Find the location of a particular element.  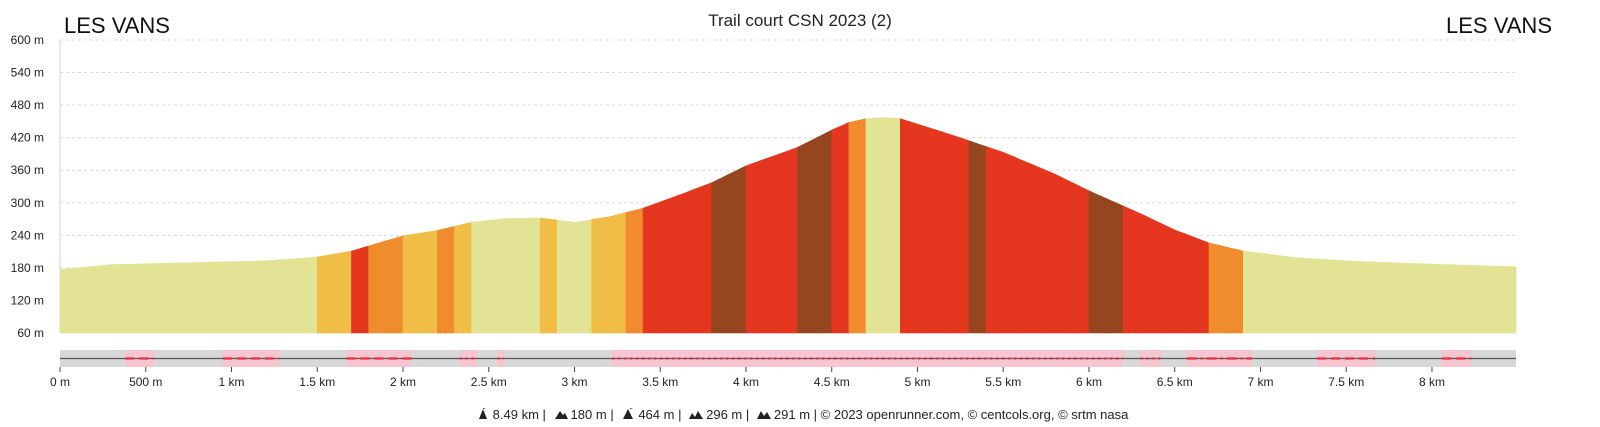

y-tick-label: 480 m is located at coordinates (27, 105).